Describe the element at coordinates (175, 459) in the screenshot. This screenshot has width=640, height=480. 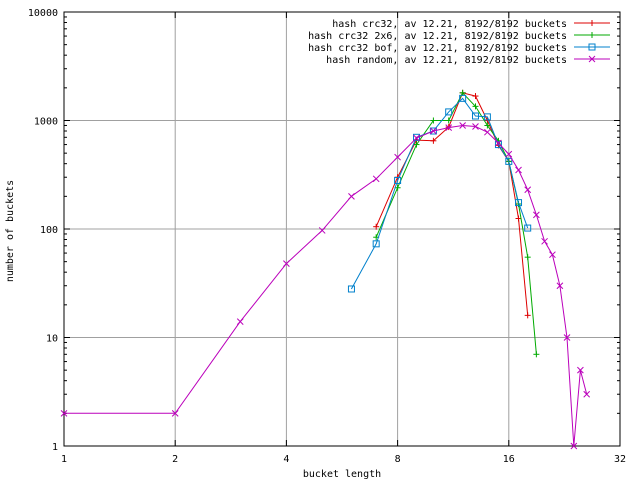
I see `x-tick-label: 2` at that location.